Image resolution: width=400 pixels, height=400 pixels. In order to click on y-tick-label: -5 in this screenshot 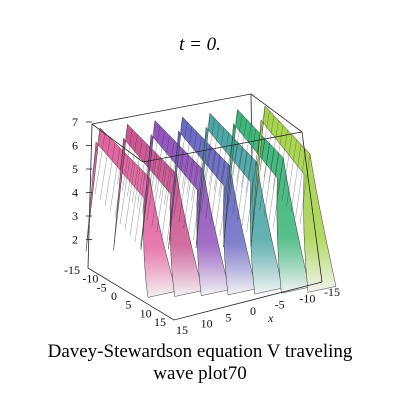, I will do `click(102, 287)`.